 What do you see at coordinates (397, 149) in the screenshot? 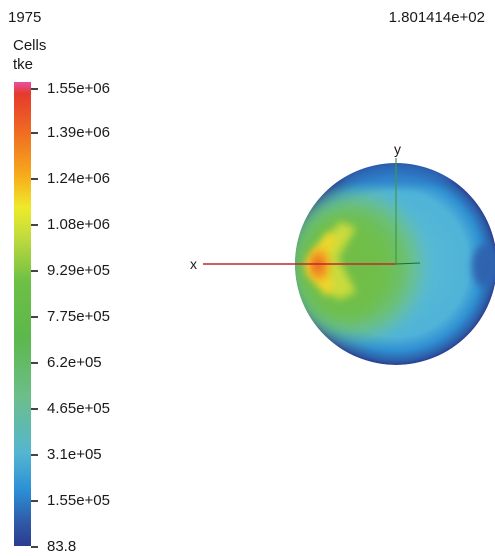
I see `y-axis-label: y` at bounding box center [397, 149].